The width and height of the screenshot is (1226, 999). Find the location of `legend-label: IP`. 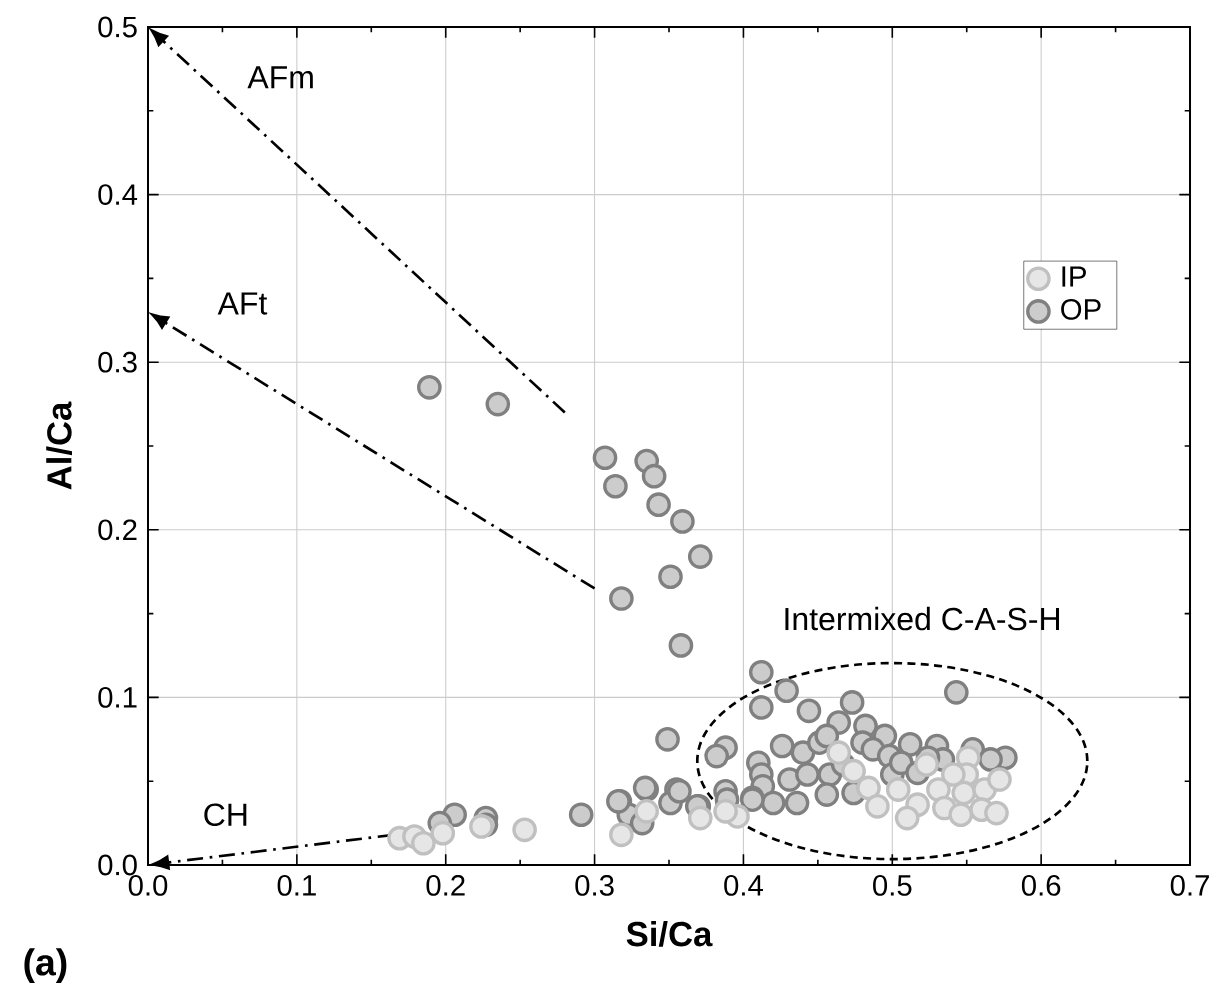

legend-label: IP is located at coordinates (1074, 276).